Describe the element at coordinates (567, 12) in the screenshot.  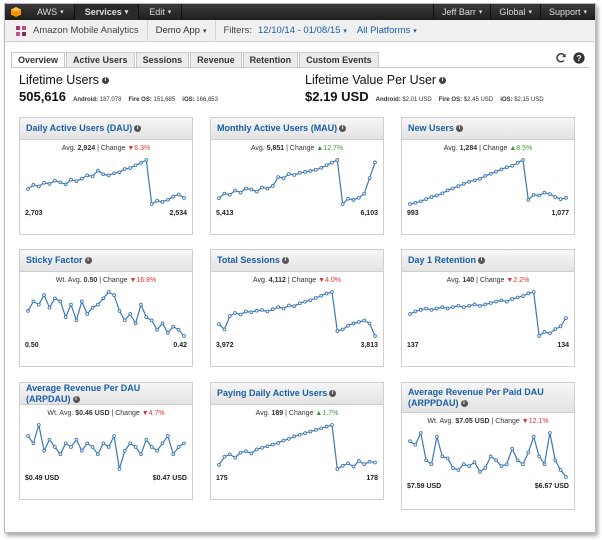
I see `support-menu: Support ▾` at that location.